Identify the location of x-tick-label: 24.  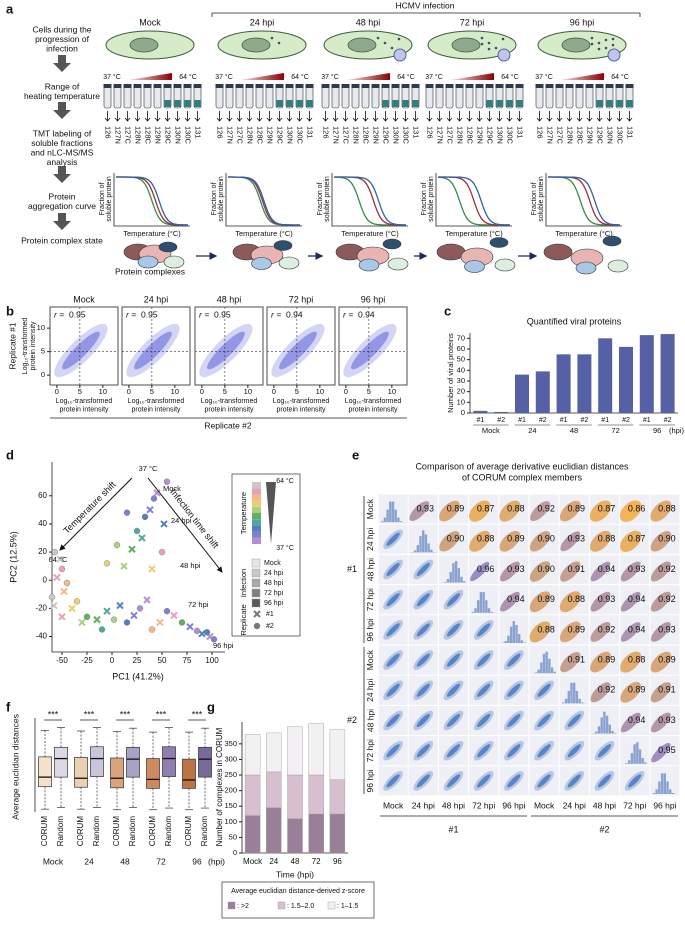
(273, 861).